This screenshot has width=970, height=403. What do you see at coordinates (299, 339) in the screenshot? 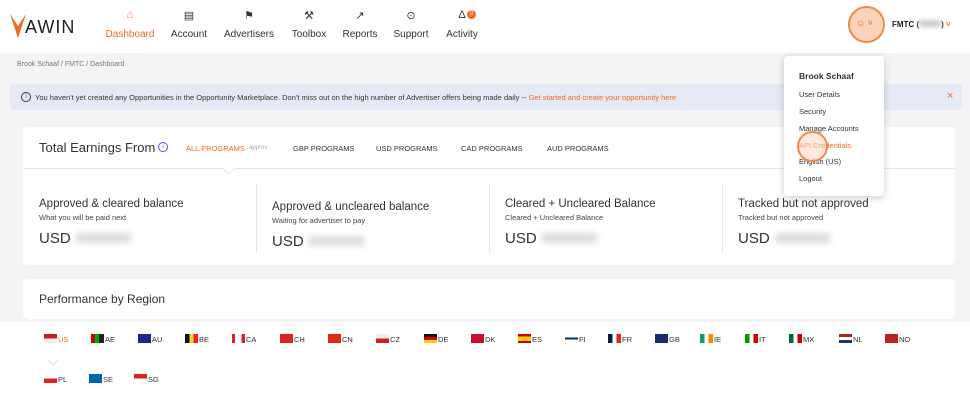
I see `region-tab: CH` at bounding box center [299, 339].